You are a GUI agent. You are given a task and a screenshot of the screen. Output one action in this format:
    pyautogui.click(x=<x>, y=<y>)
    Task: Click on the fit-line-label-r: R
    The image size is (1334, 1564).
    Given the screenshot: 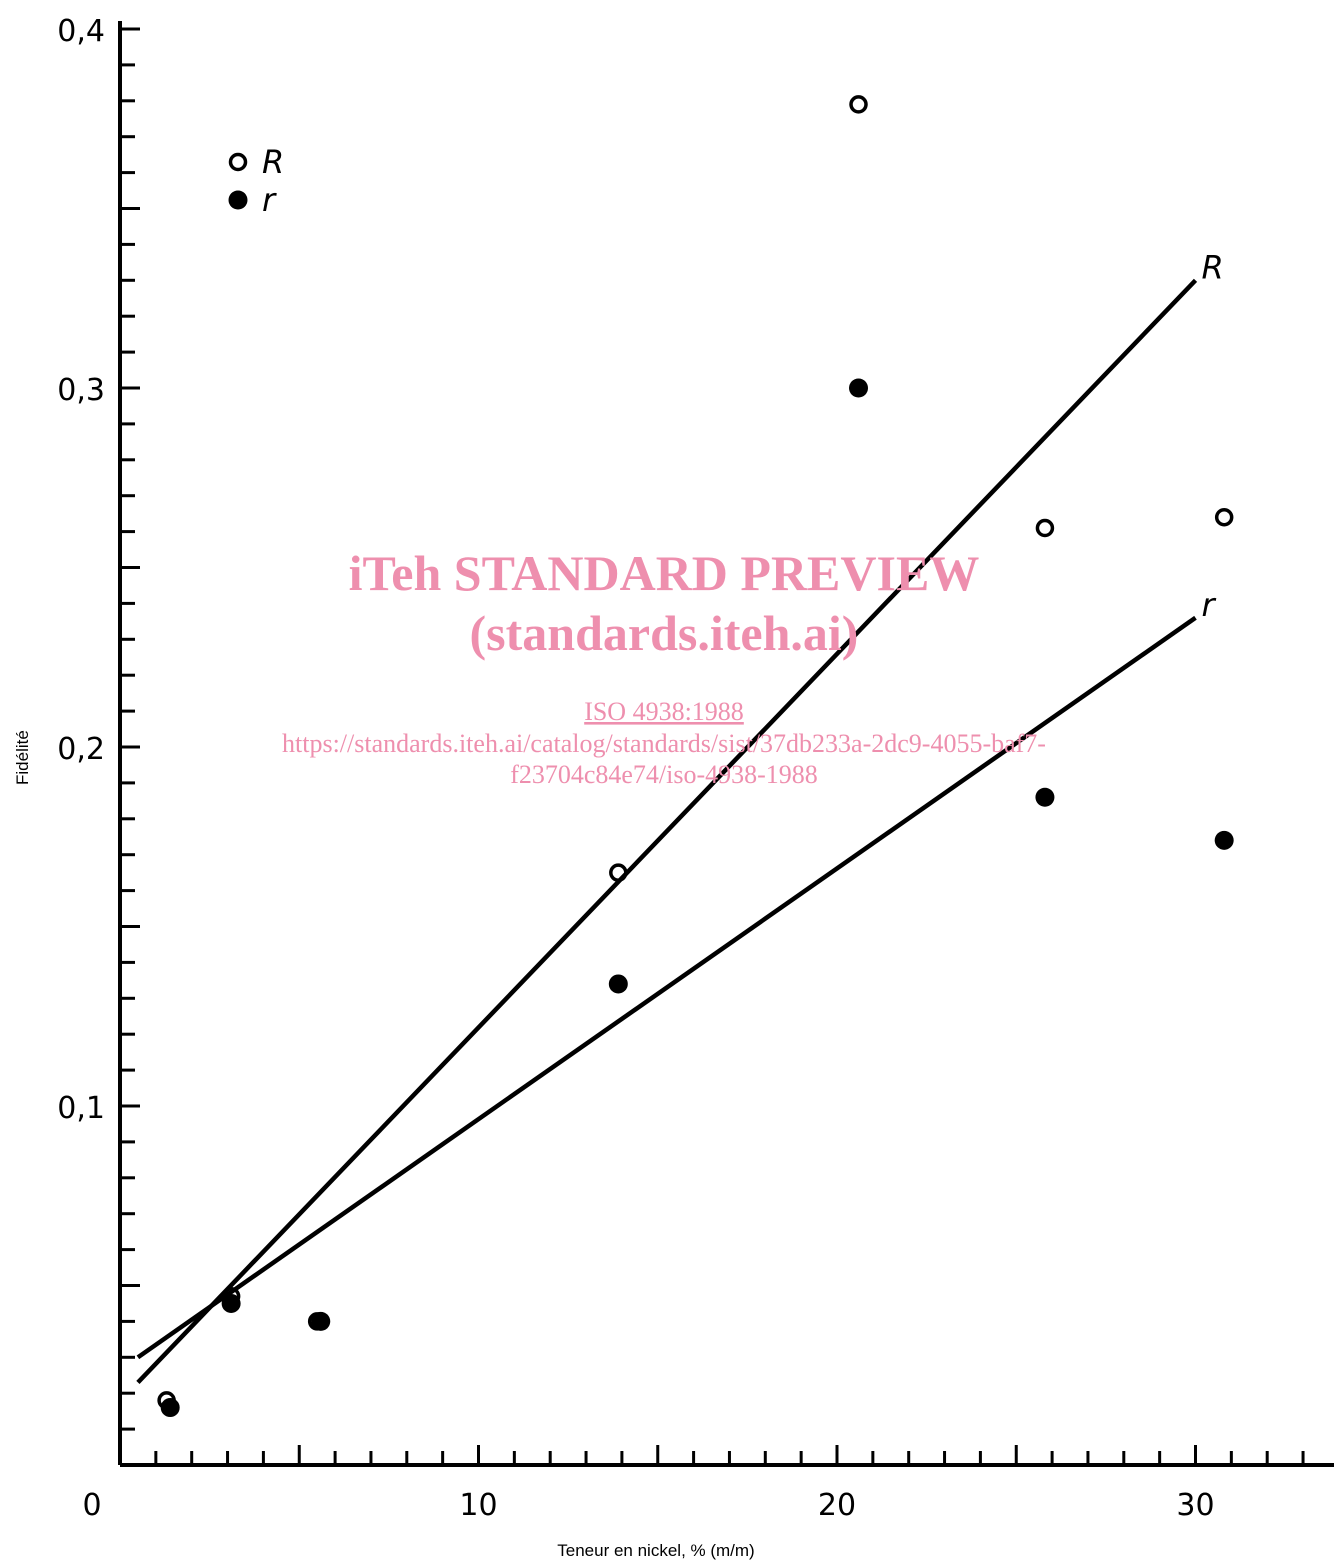 What is the action you would take?
    pyautogui.click(x=1213, y=267)
    